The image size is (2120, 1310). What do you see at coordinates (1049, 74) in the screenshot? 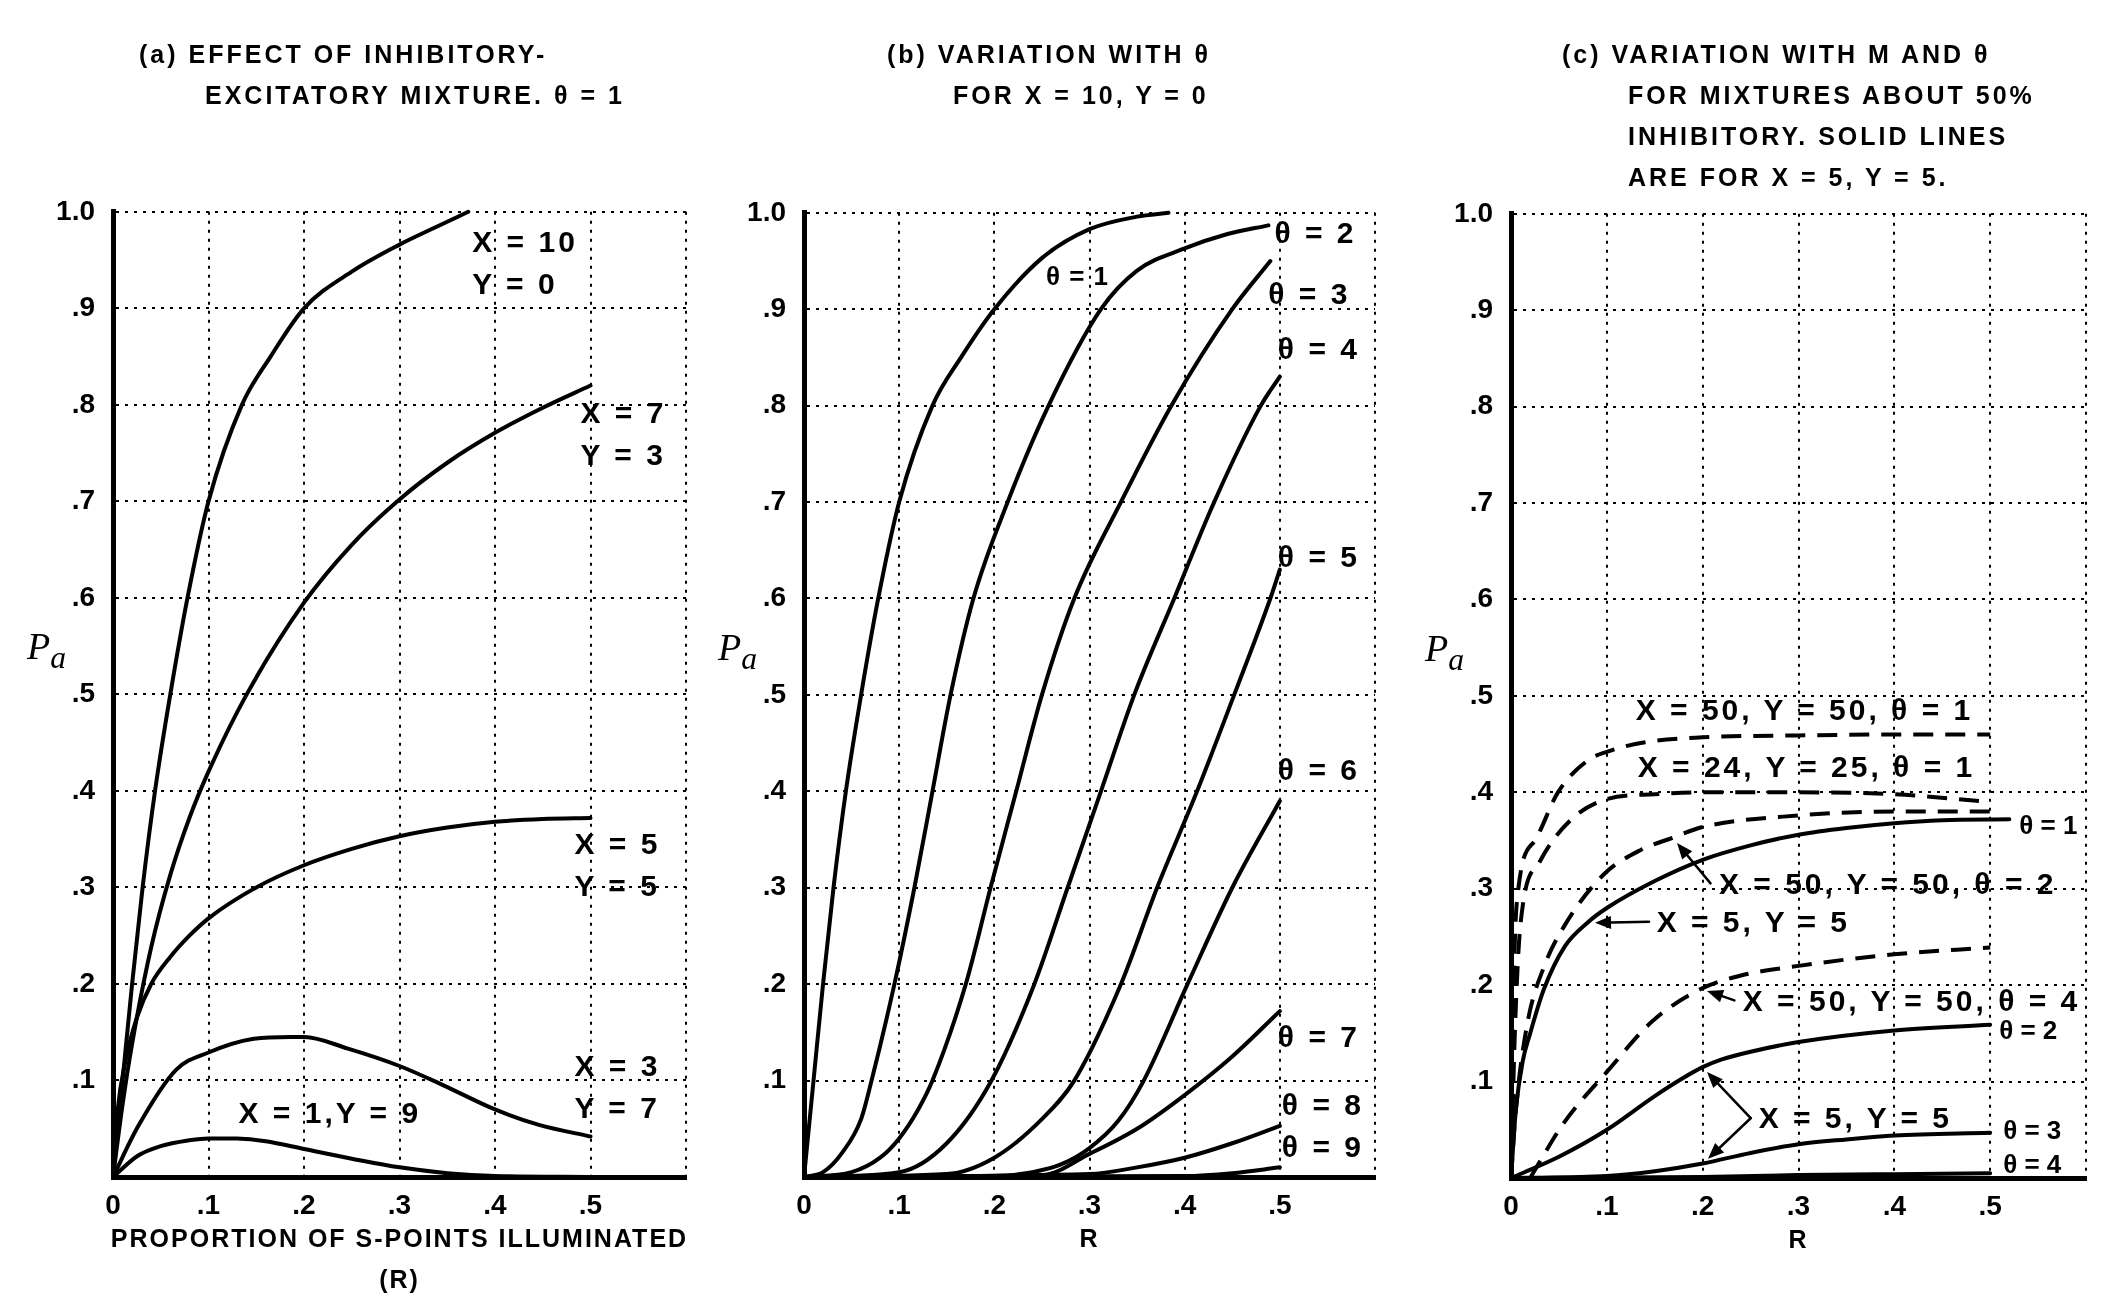
I see `chart-title: (b) VARIATION WITH θ FOR X = 10, Y = 0` at bounding box center [1049, 74].